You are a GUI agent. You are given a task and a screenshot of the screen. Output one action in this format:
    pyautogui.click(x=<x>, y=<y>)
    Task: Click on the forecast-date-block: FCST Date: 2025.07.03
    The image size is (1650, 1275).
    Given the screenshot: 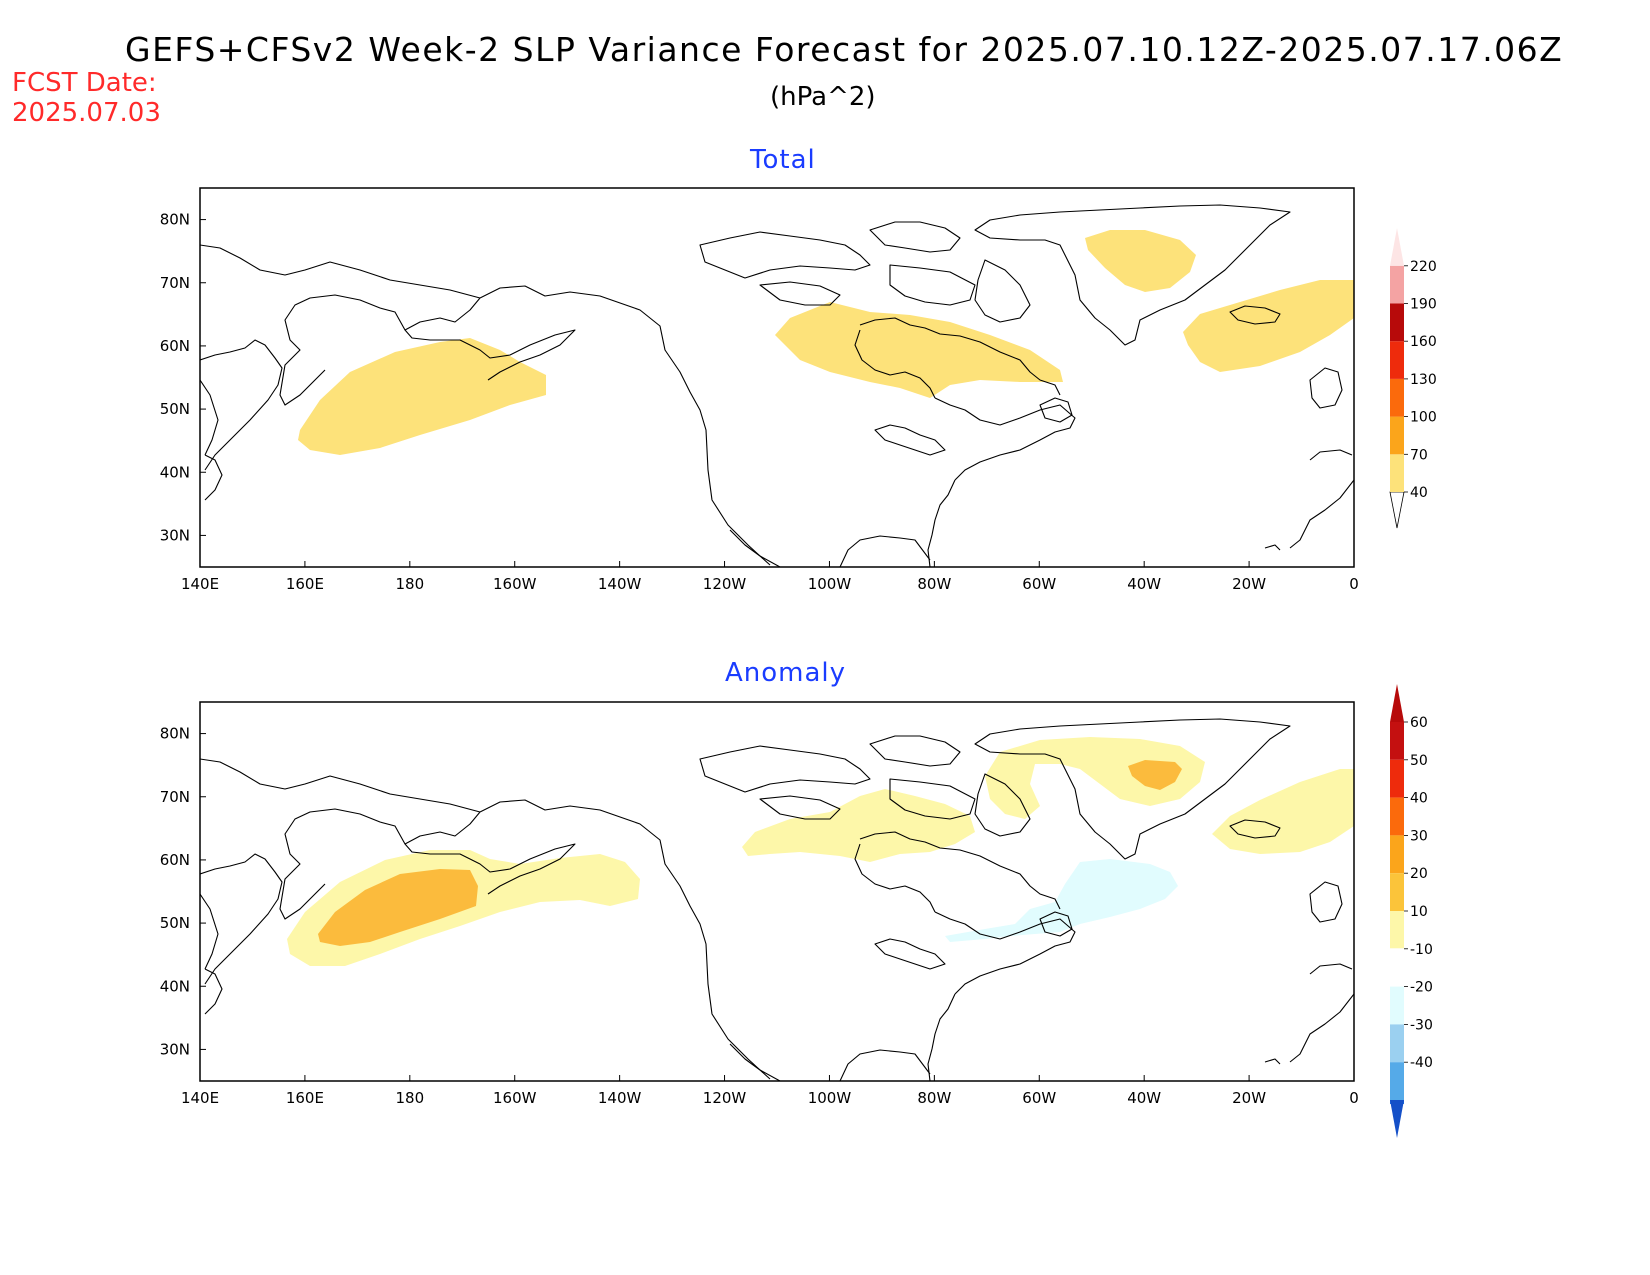 What is the action you would take?
    pyautogui.click(x=86, y=98)
    